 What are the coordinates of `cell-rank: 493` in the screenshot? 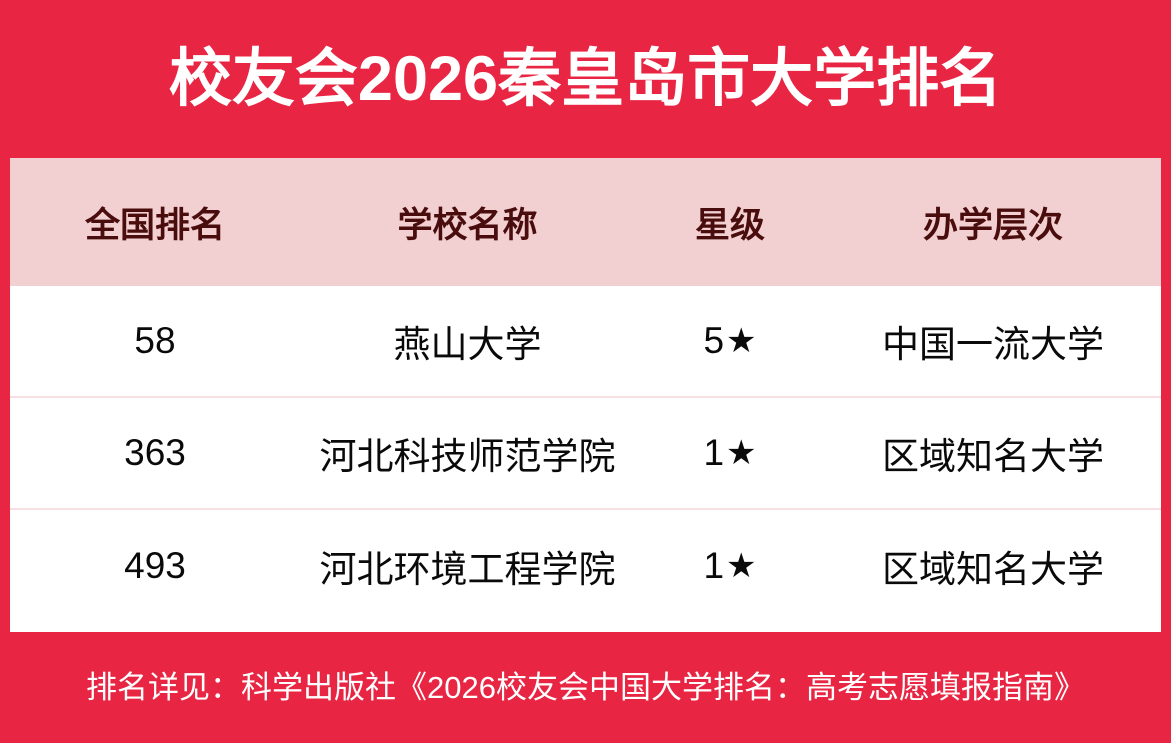 It's located at (155, 565).